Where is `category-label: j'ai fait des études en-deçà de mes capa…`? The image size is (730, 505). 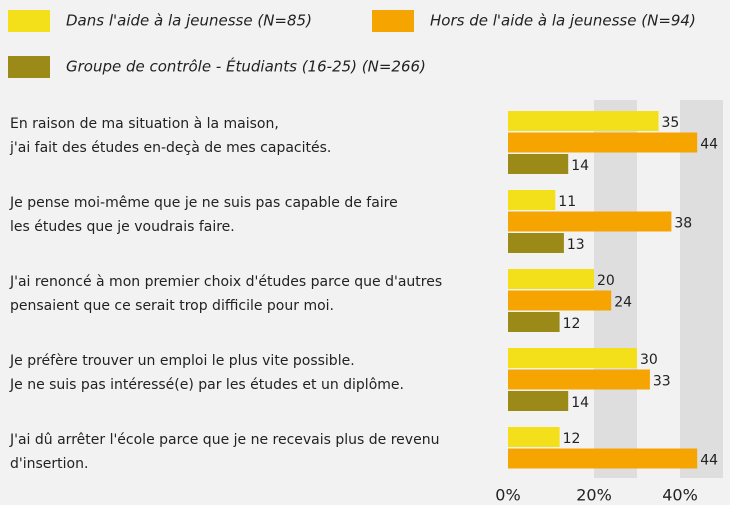 category-label: j'ai fait des études en-deçà de mes capa… is located at coordinates (170, 148).